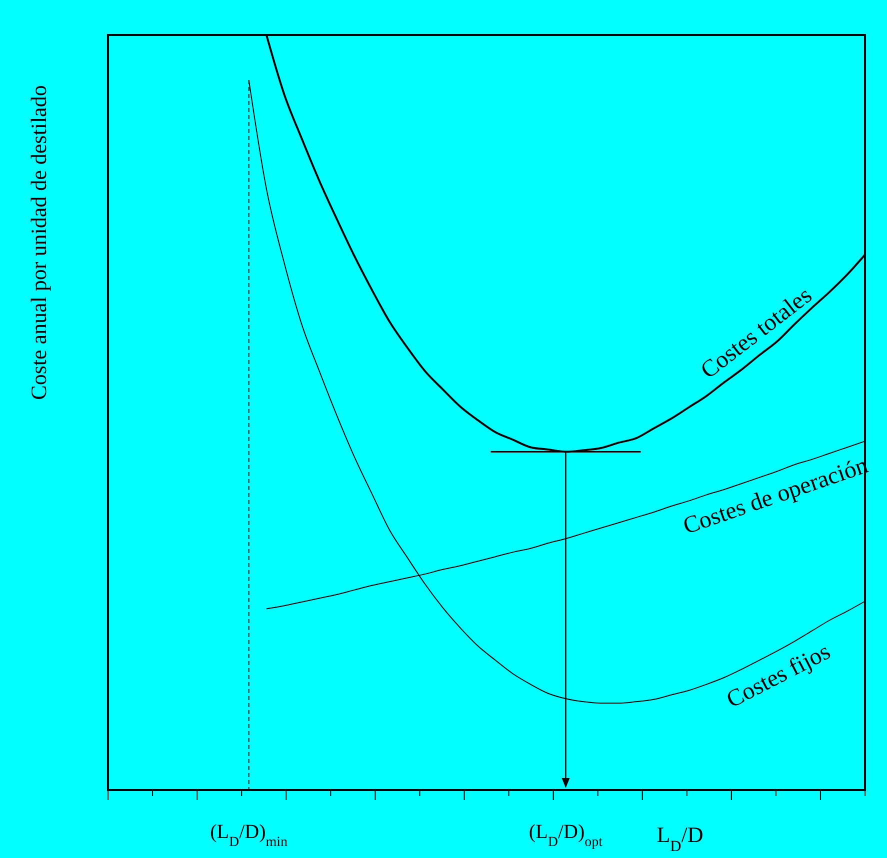 The height and width of the screenshot is (858, 887). Describe the element at coordinates (565, 835) in the screenshot. I see `x-tick-label: (L$_{D}$/D)$_{opt}$` at that location.